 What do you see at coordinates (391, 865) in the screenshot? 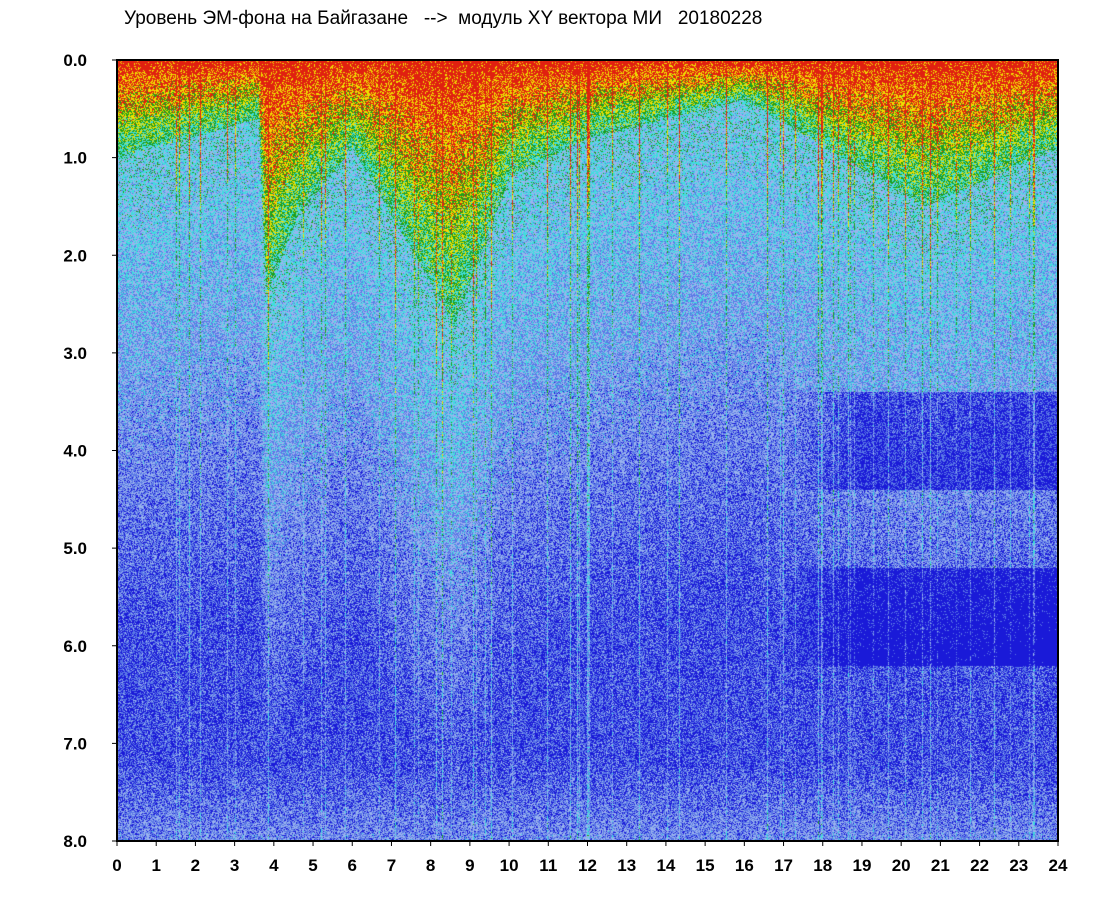
I see `x-tick-label: 7` at bounding box center [391, 865].